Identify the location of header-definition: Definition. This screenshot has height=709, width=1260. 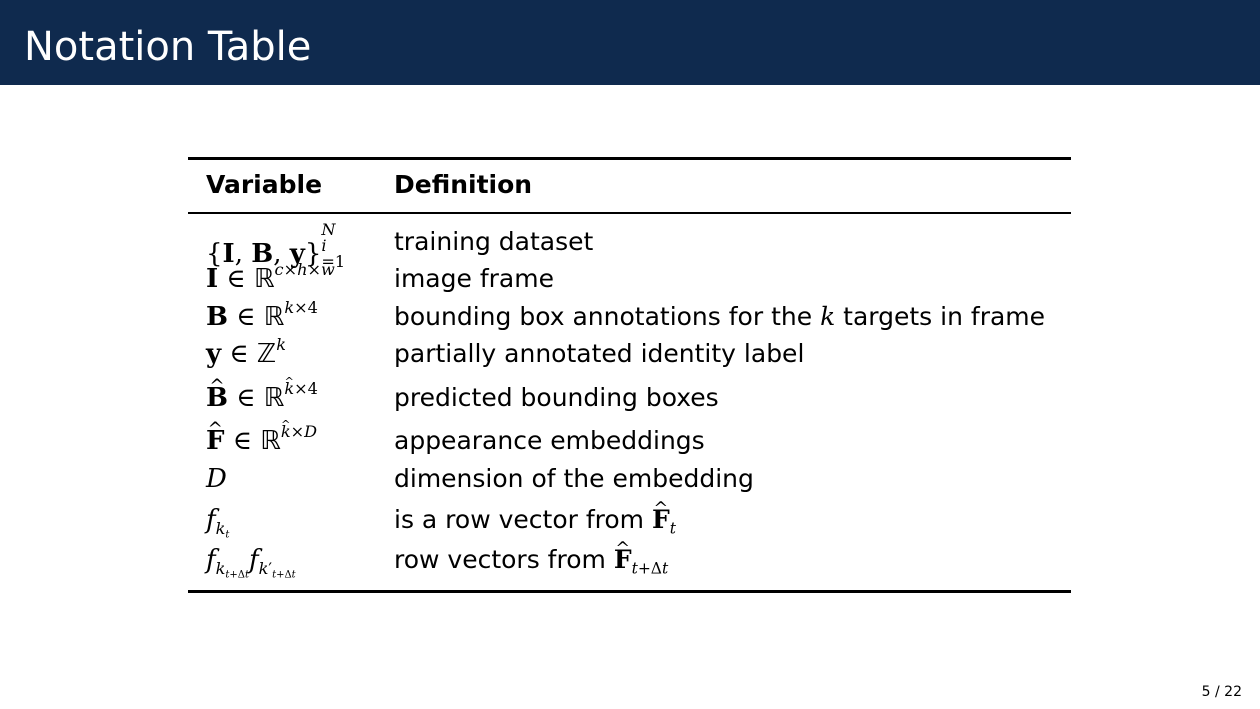
(463, 184).